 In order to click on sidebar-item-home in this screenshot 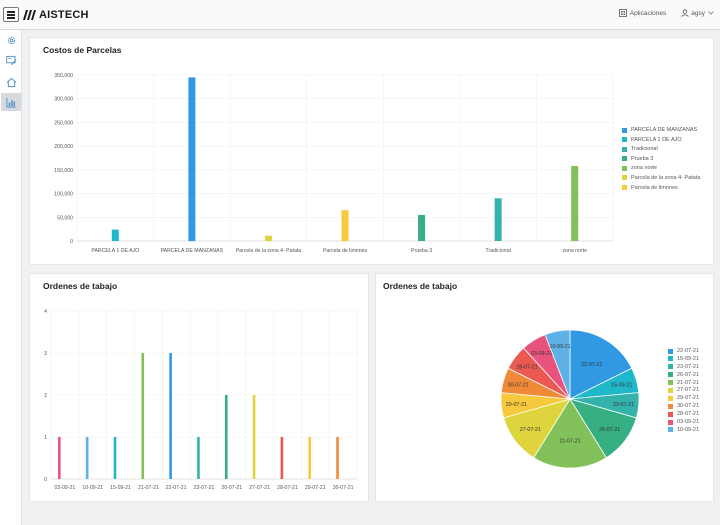, I will do `click(11, 82)`.